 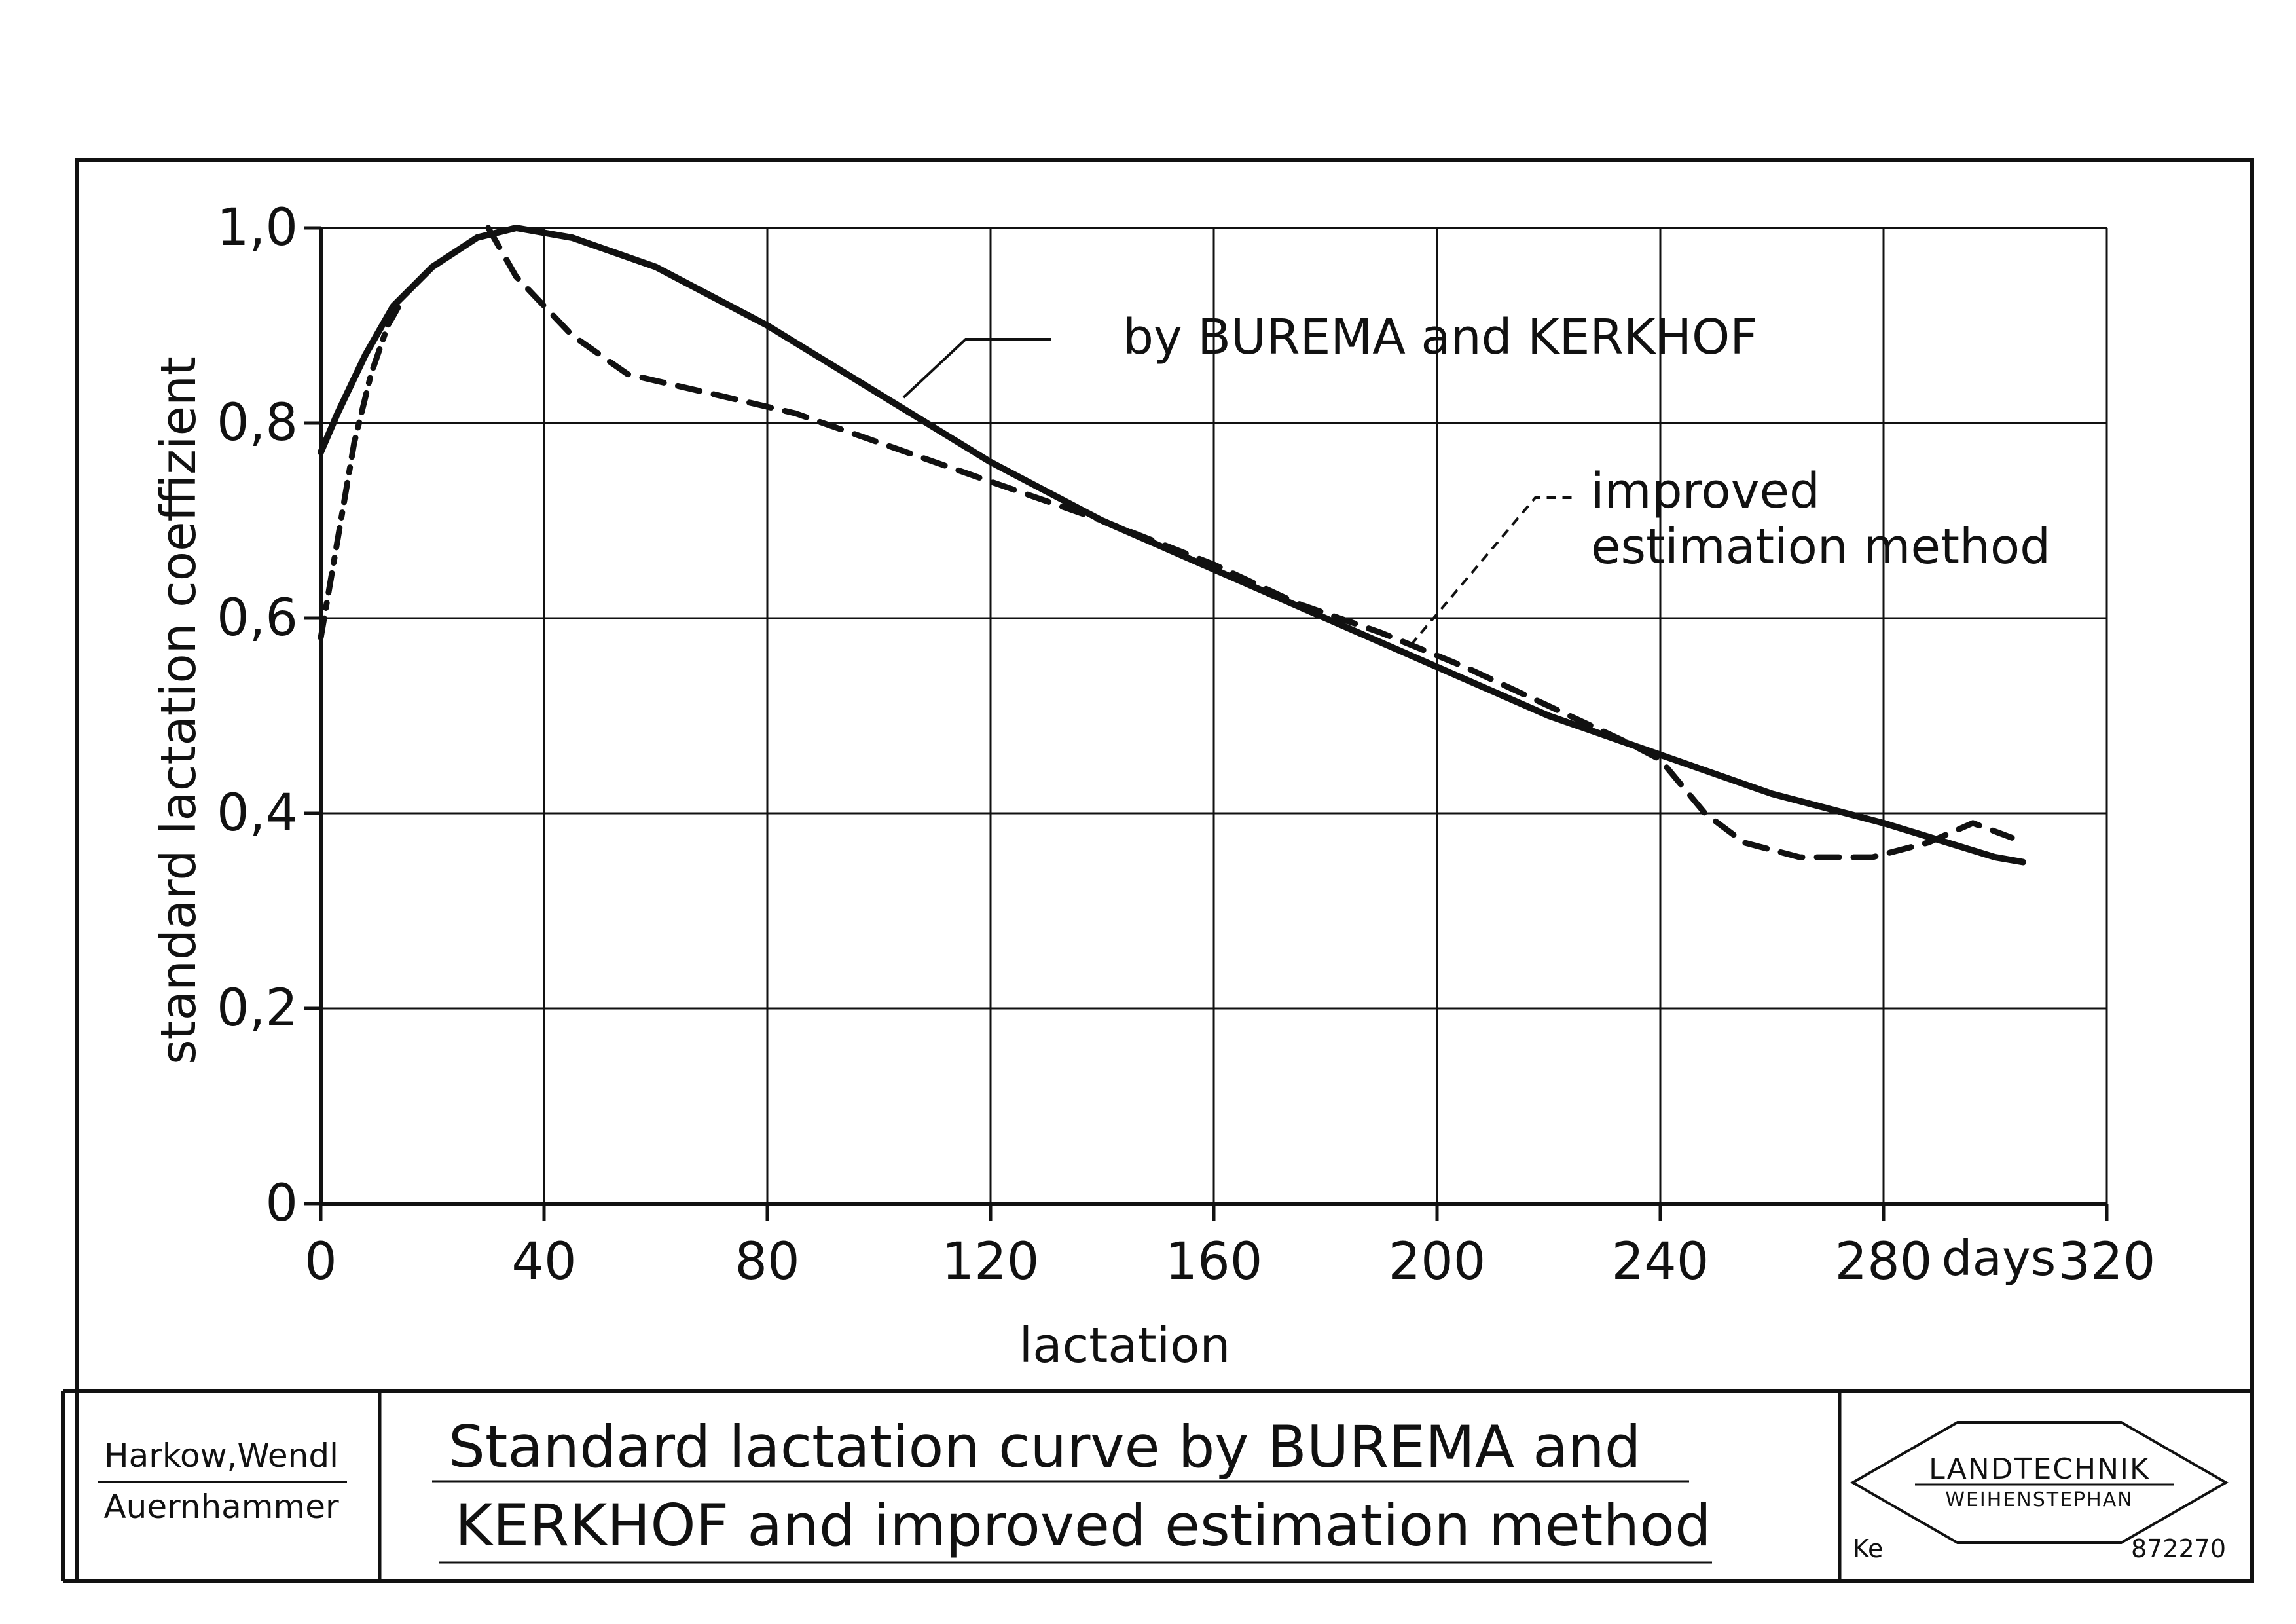 What do you see at coordinates (1044, 1447) in the screenshot?
I see `footer-title-line1: Standard lactation curve by BUREMA and` at bounding box center [1044, 1447].